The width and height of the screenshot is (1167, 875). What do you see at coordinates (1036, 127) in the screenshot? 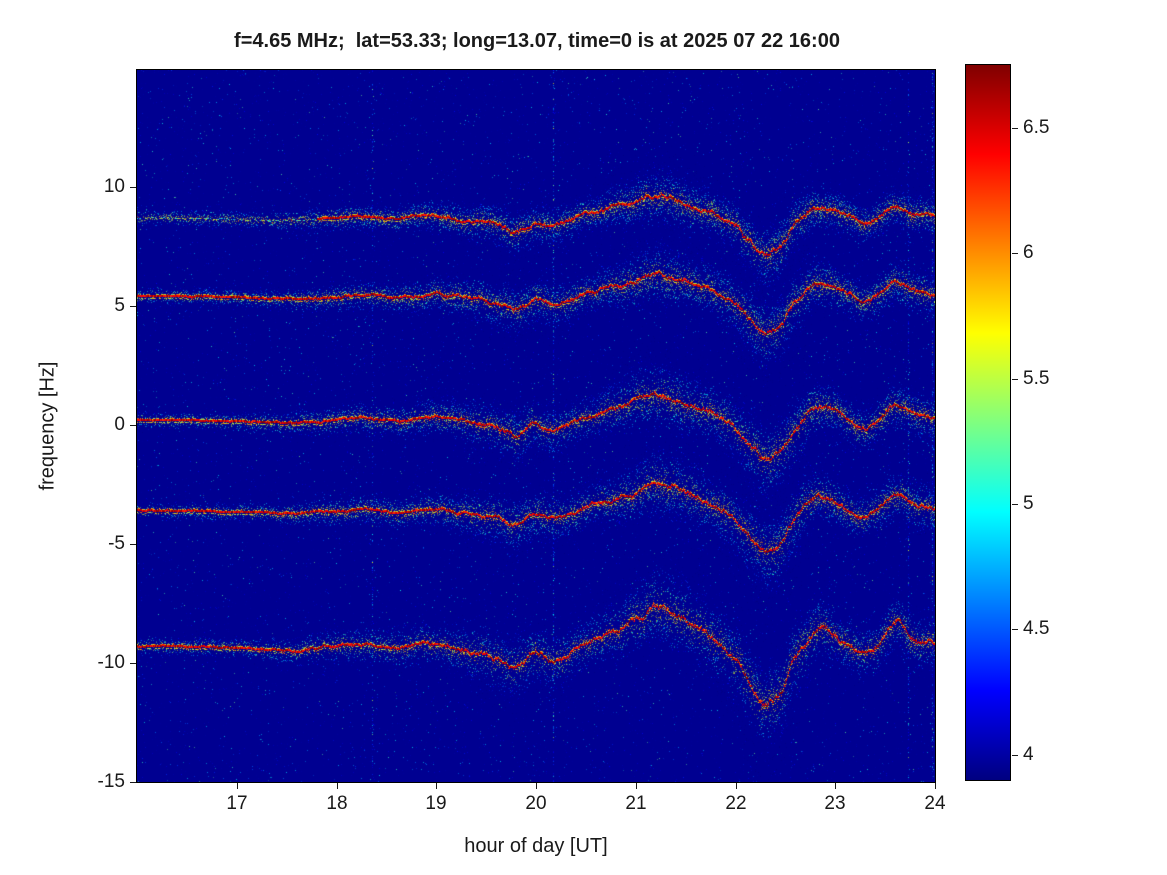
I see `colorbar-tick-label: 6.5` at bounding box center [1036, 127].